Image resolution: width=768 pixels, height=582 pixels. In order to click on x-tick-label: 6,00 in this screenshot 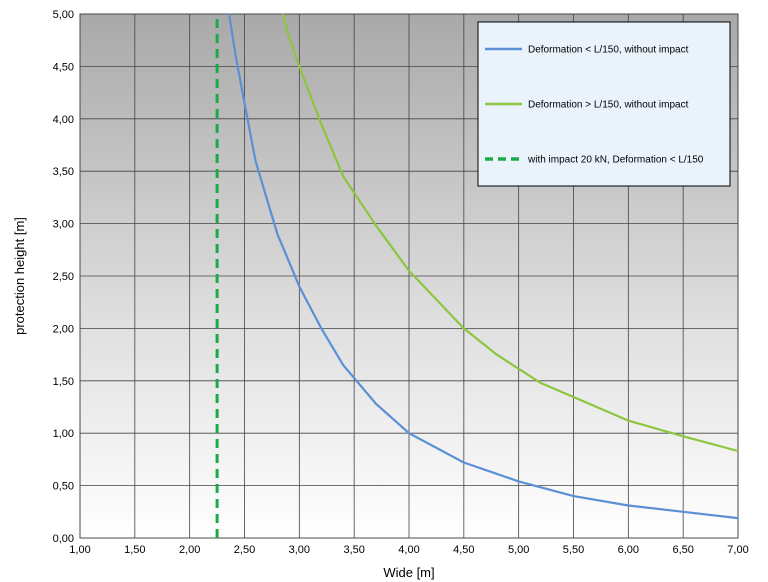, I will do `click(628, 550)`.